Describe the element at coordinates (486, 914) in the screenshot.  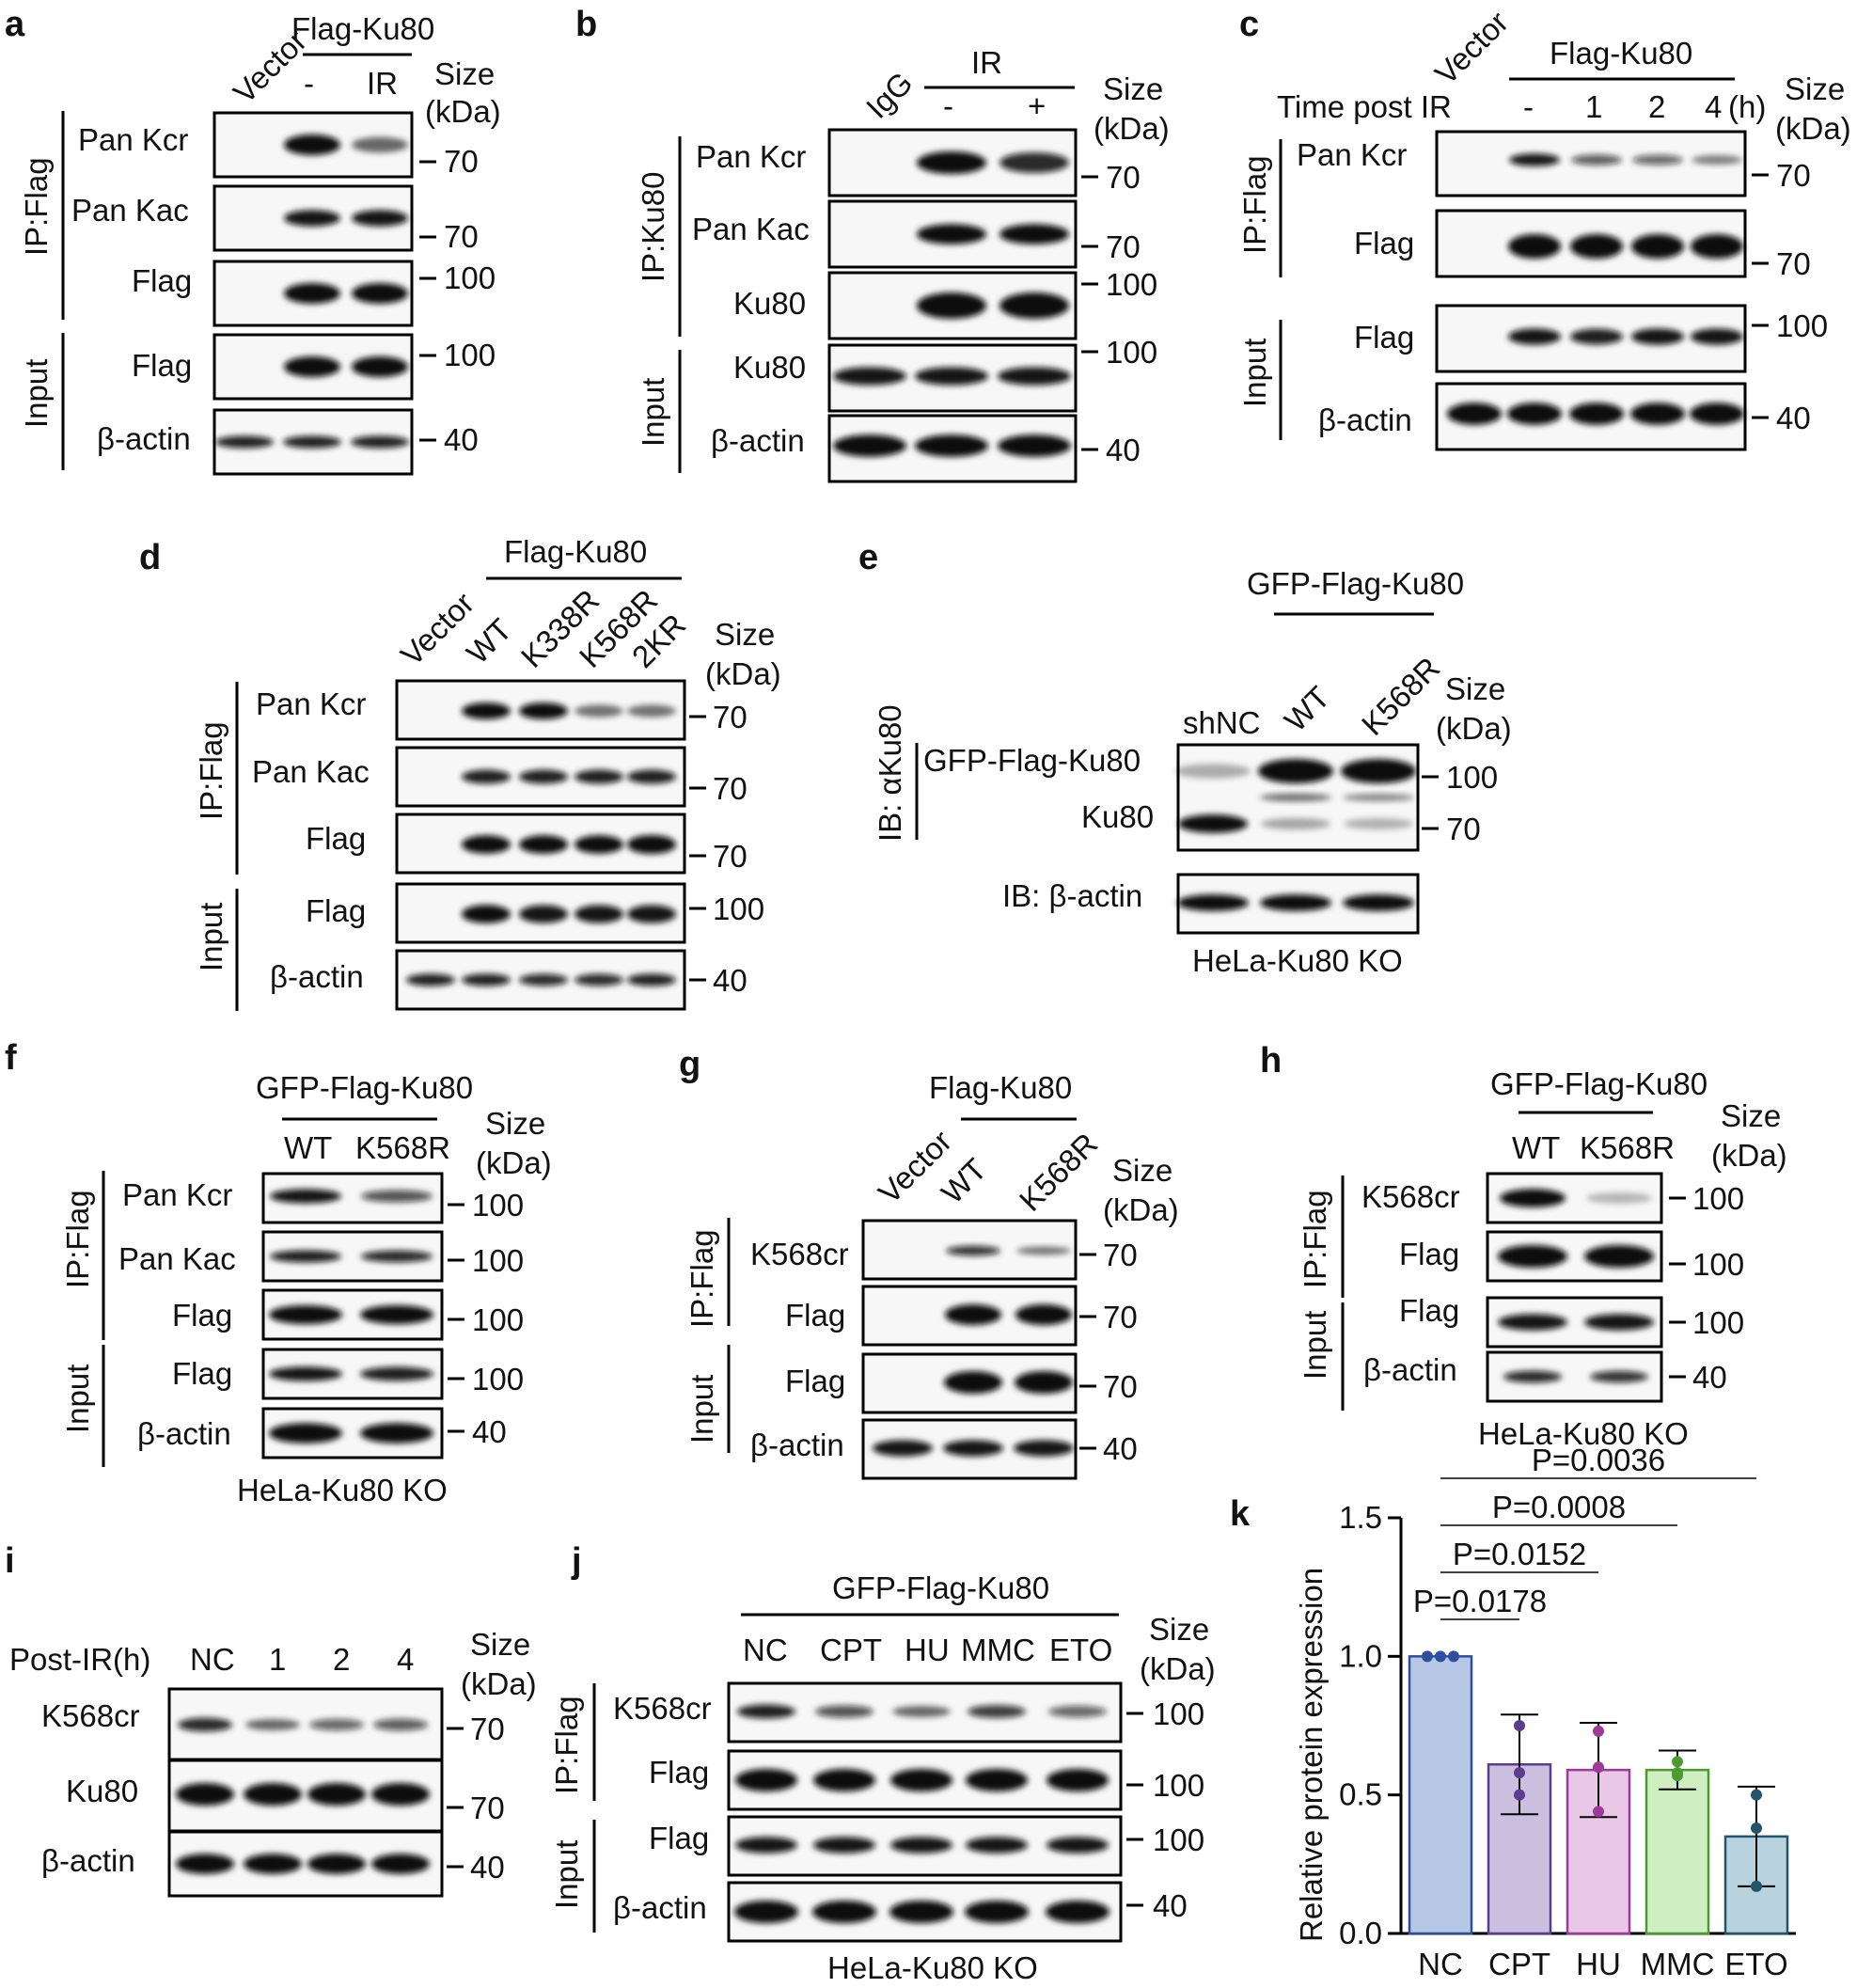
I see `blot-band-d-r3-l1` at that location.